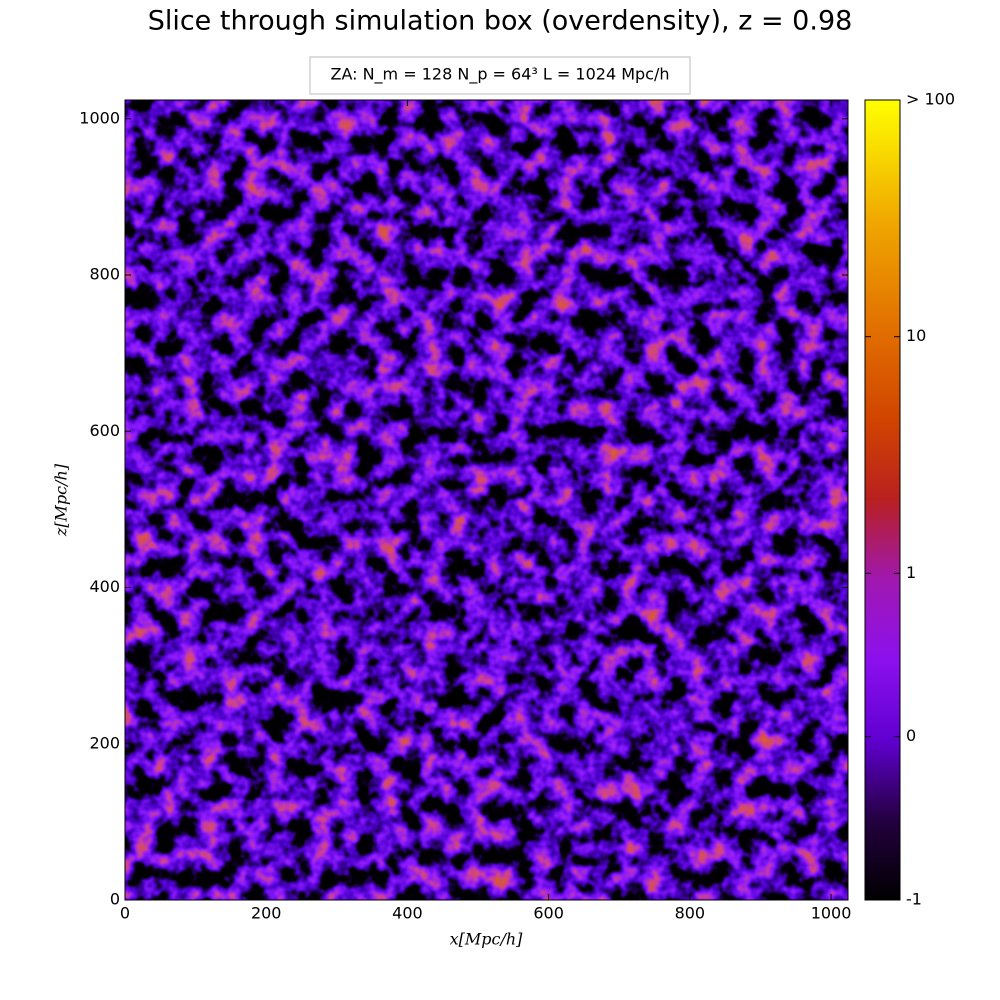  Describe the element at coordinates (407, 913) in the screenshot. I see `x-tick-label: 400` at that location.